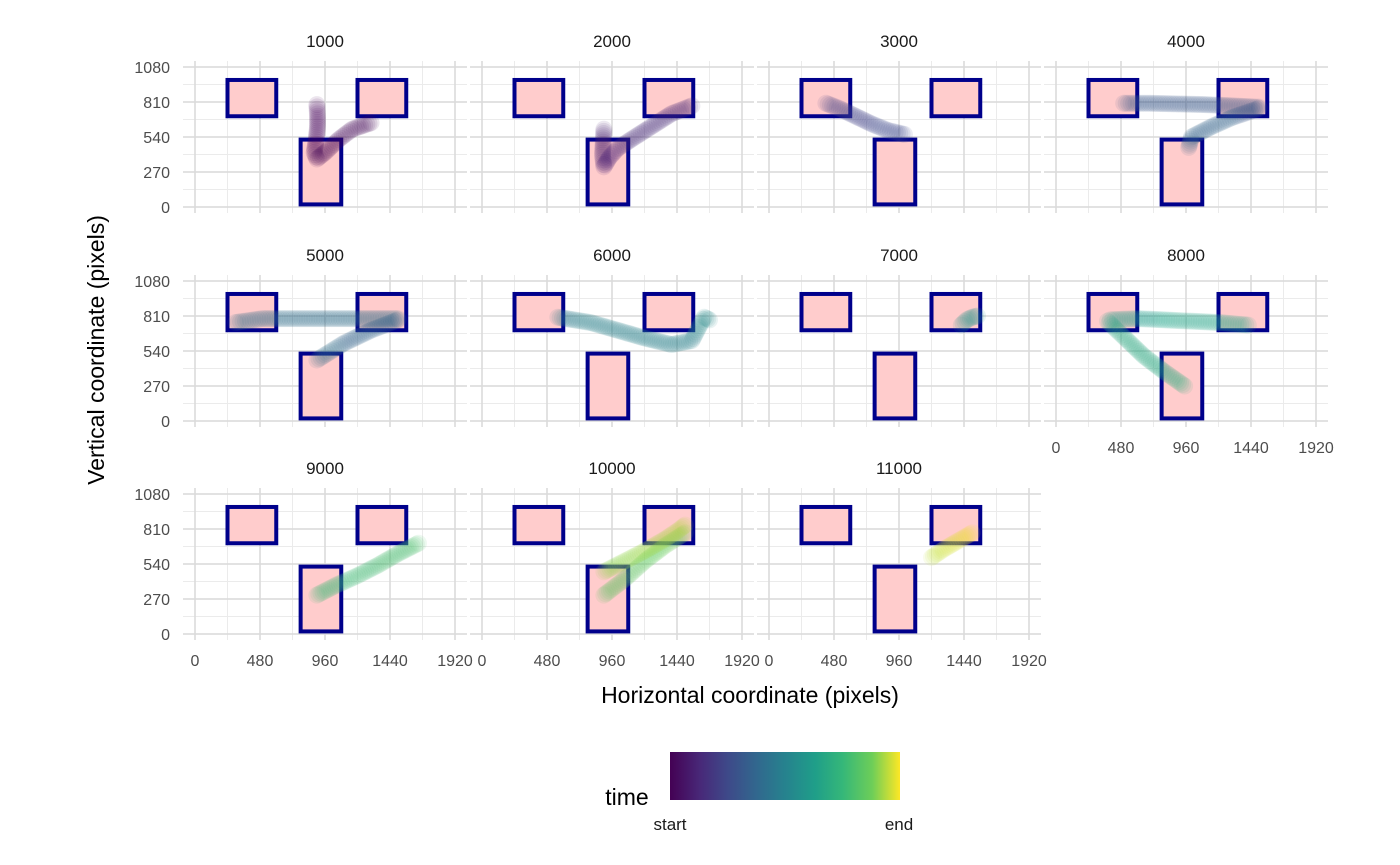 Image resolution: width=1400 pixels, height=865 pixels. Describe the element at coordinates (156, 530) in the screenshot. I see `y-tick-label: 810` at that location.